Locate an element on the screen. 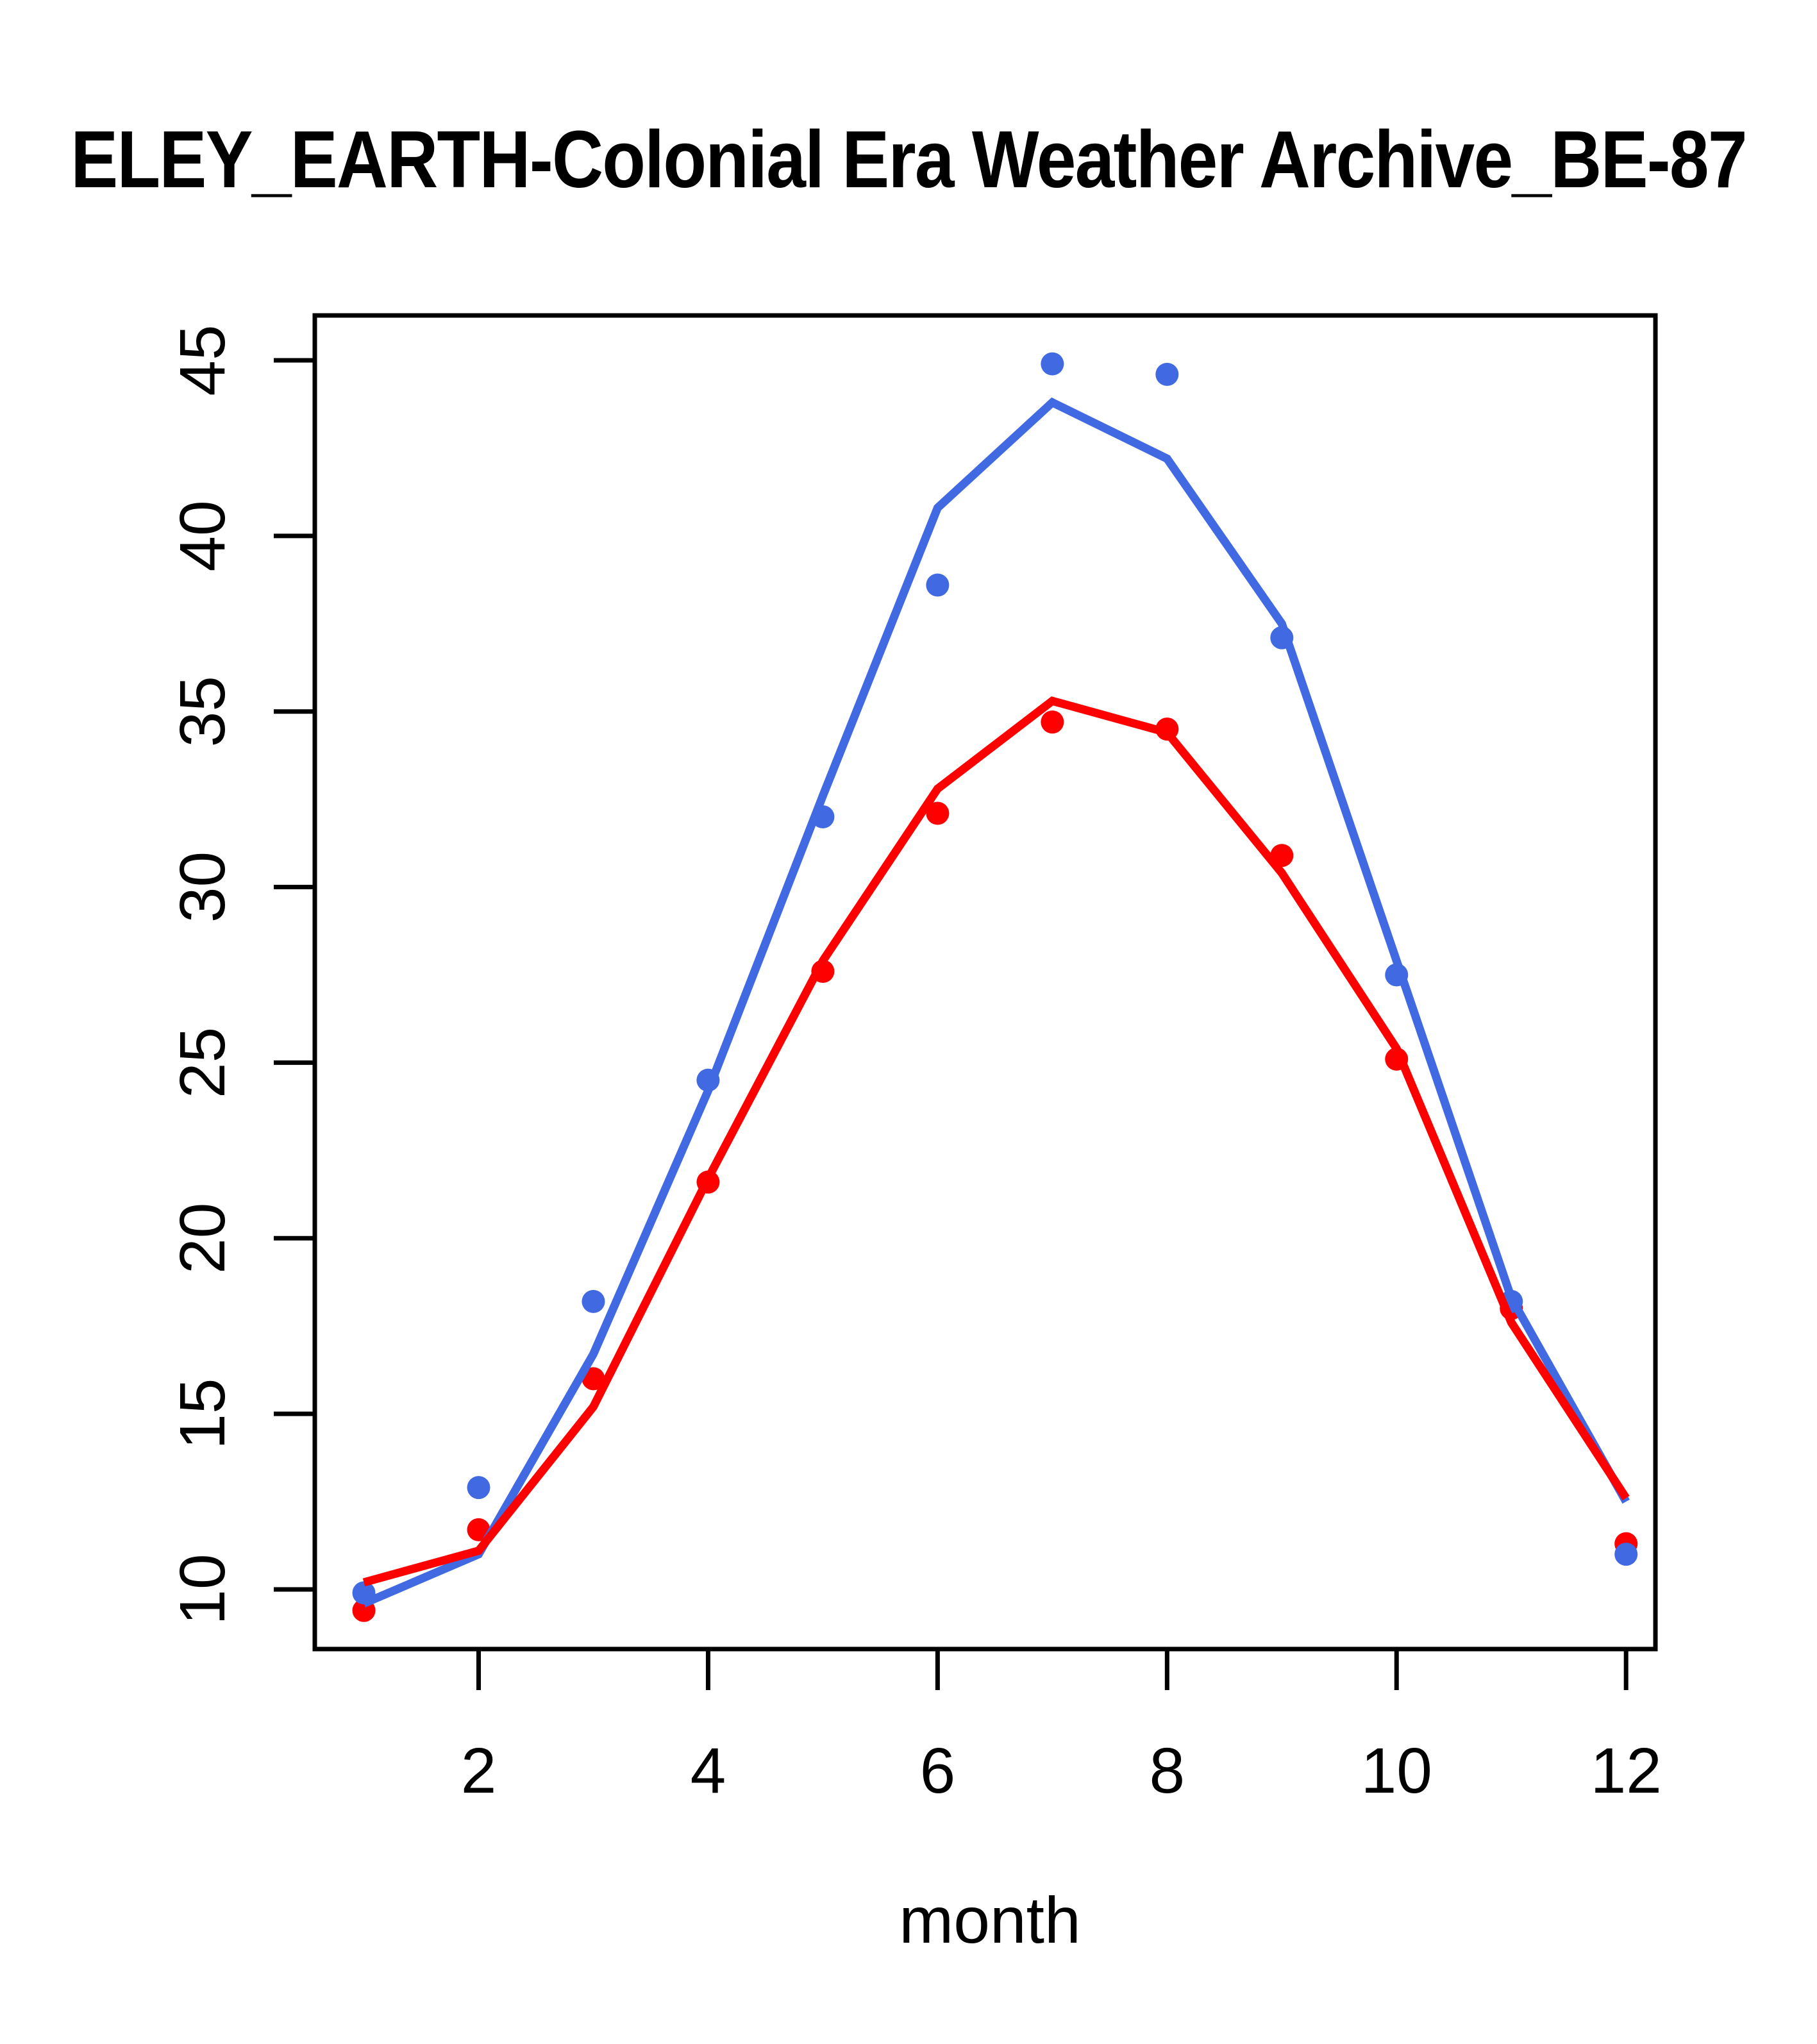 The width and height of the screenshot is (1817, 2044). y-tick-label-15: 15 is located at coordinates (203, 1413).